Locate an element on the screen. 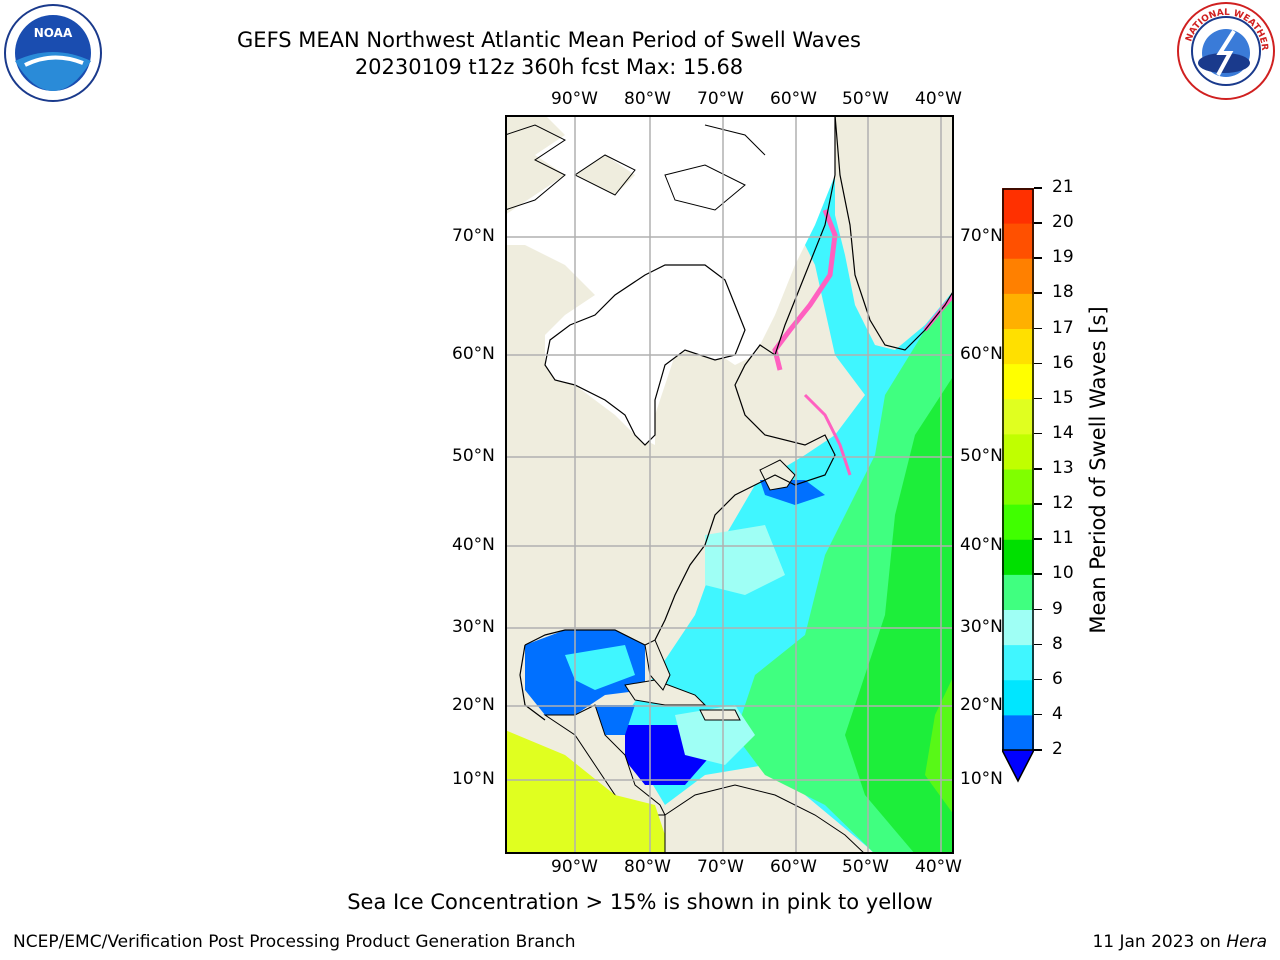 This screenshot has height=960, width=1280. ice-edge is located at coordinates (805, 290).